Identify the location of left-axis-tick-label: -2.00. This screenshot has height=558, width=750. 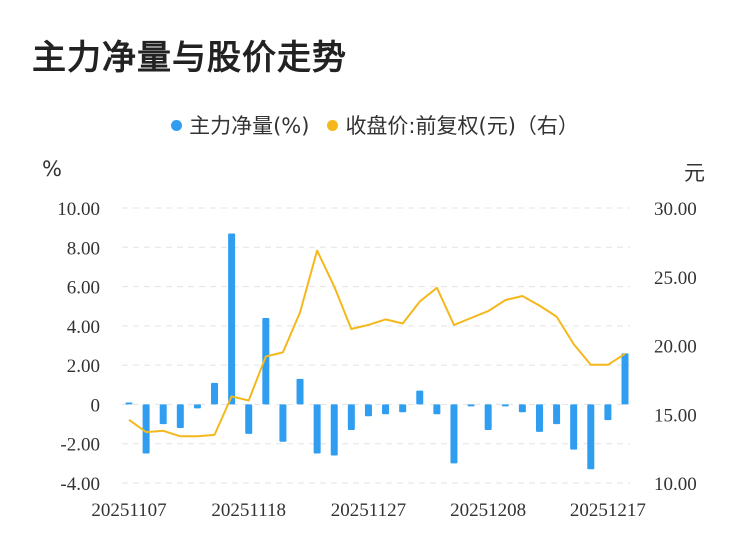
(80, 445).